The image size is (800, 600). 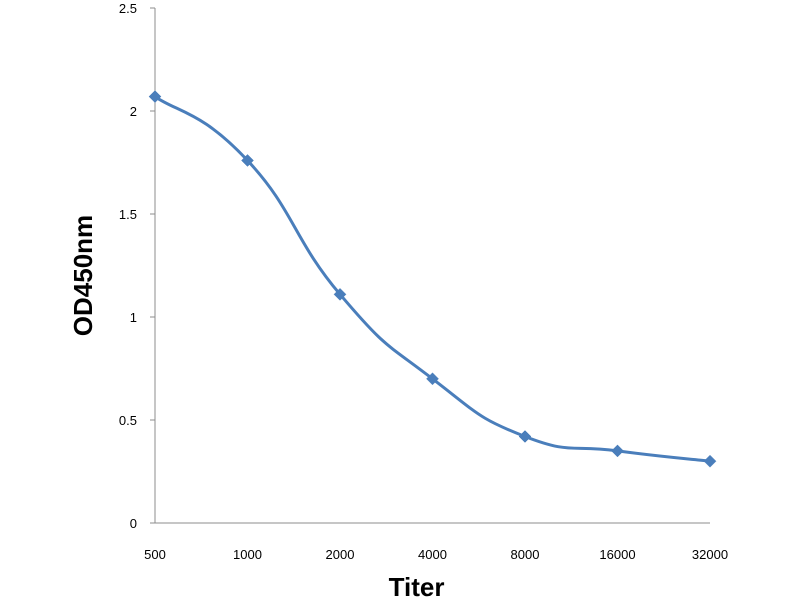 What do you see at coordinates (710, 554) in the screenshot?
I see `x-tick-label: 32000` at bounding box center [710, 554].